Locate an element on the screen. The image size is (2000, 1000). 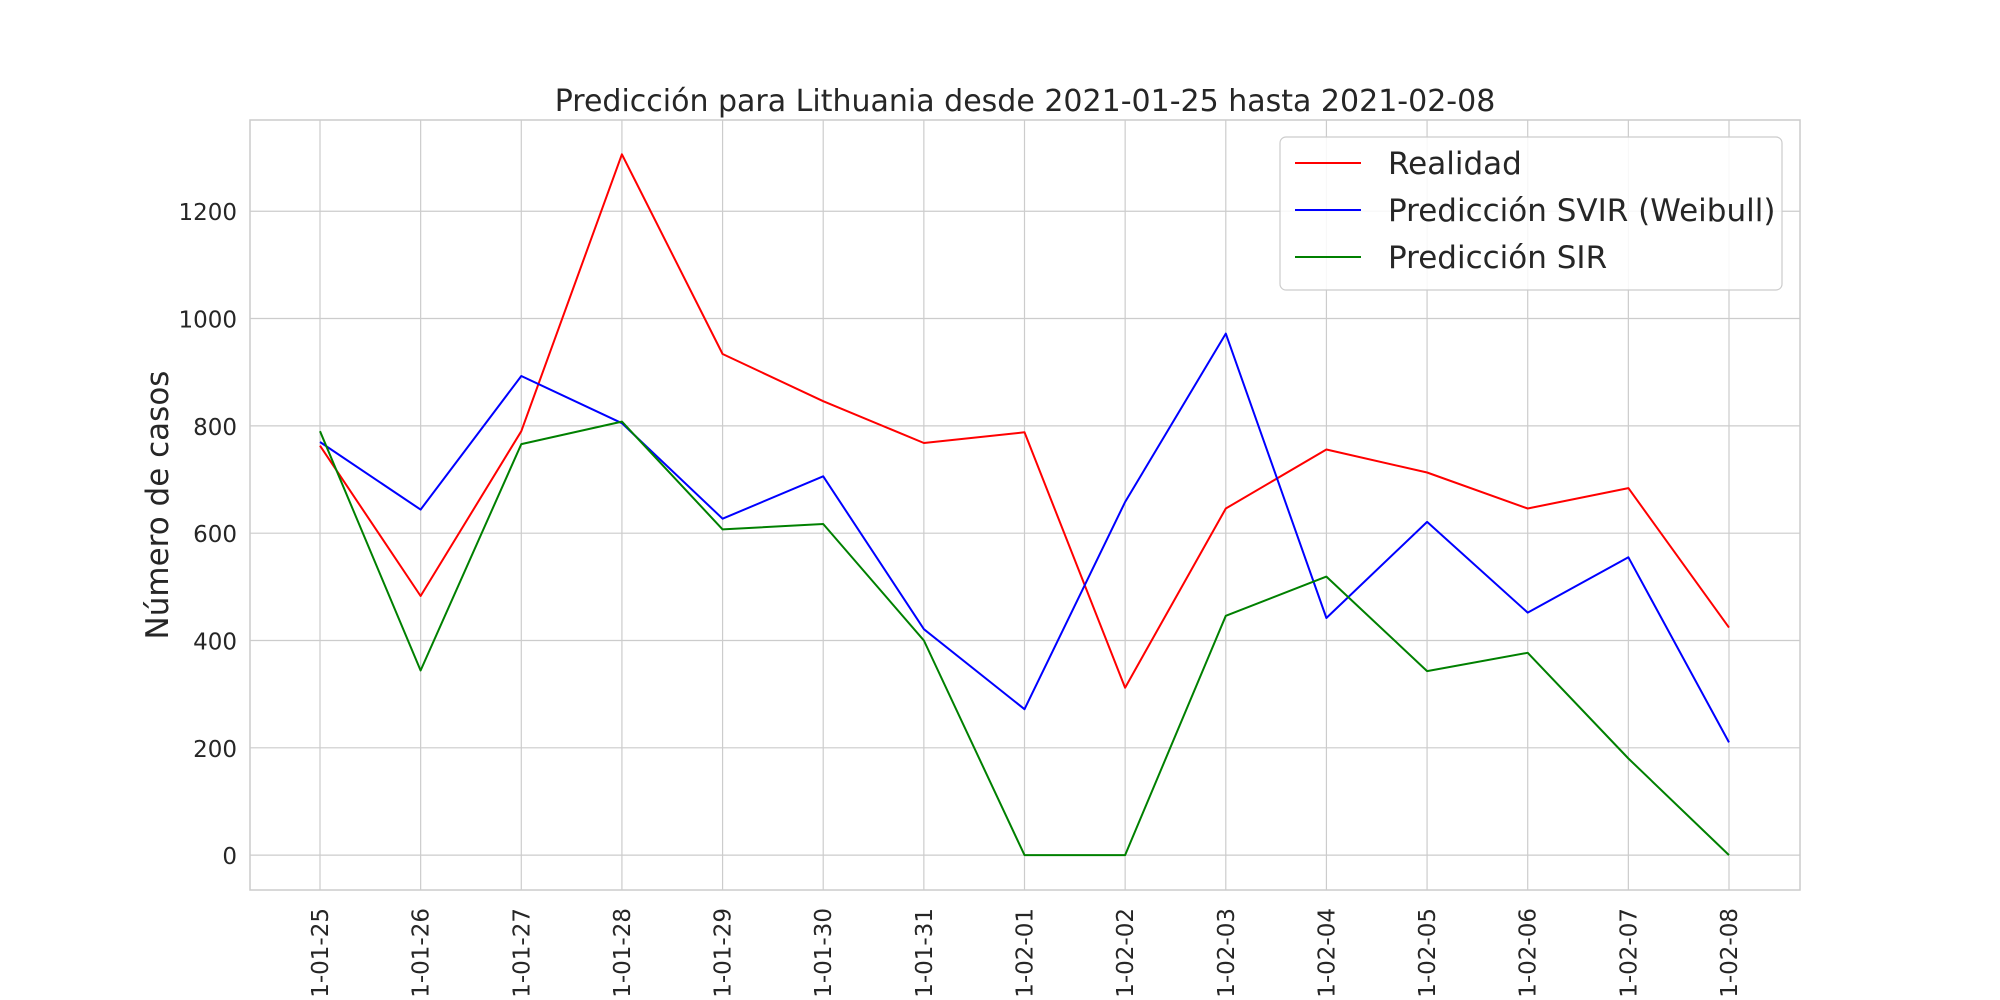
x-tick-label: 2021-02-06 is located at coordinates (1529, 954).